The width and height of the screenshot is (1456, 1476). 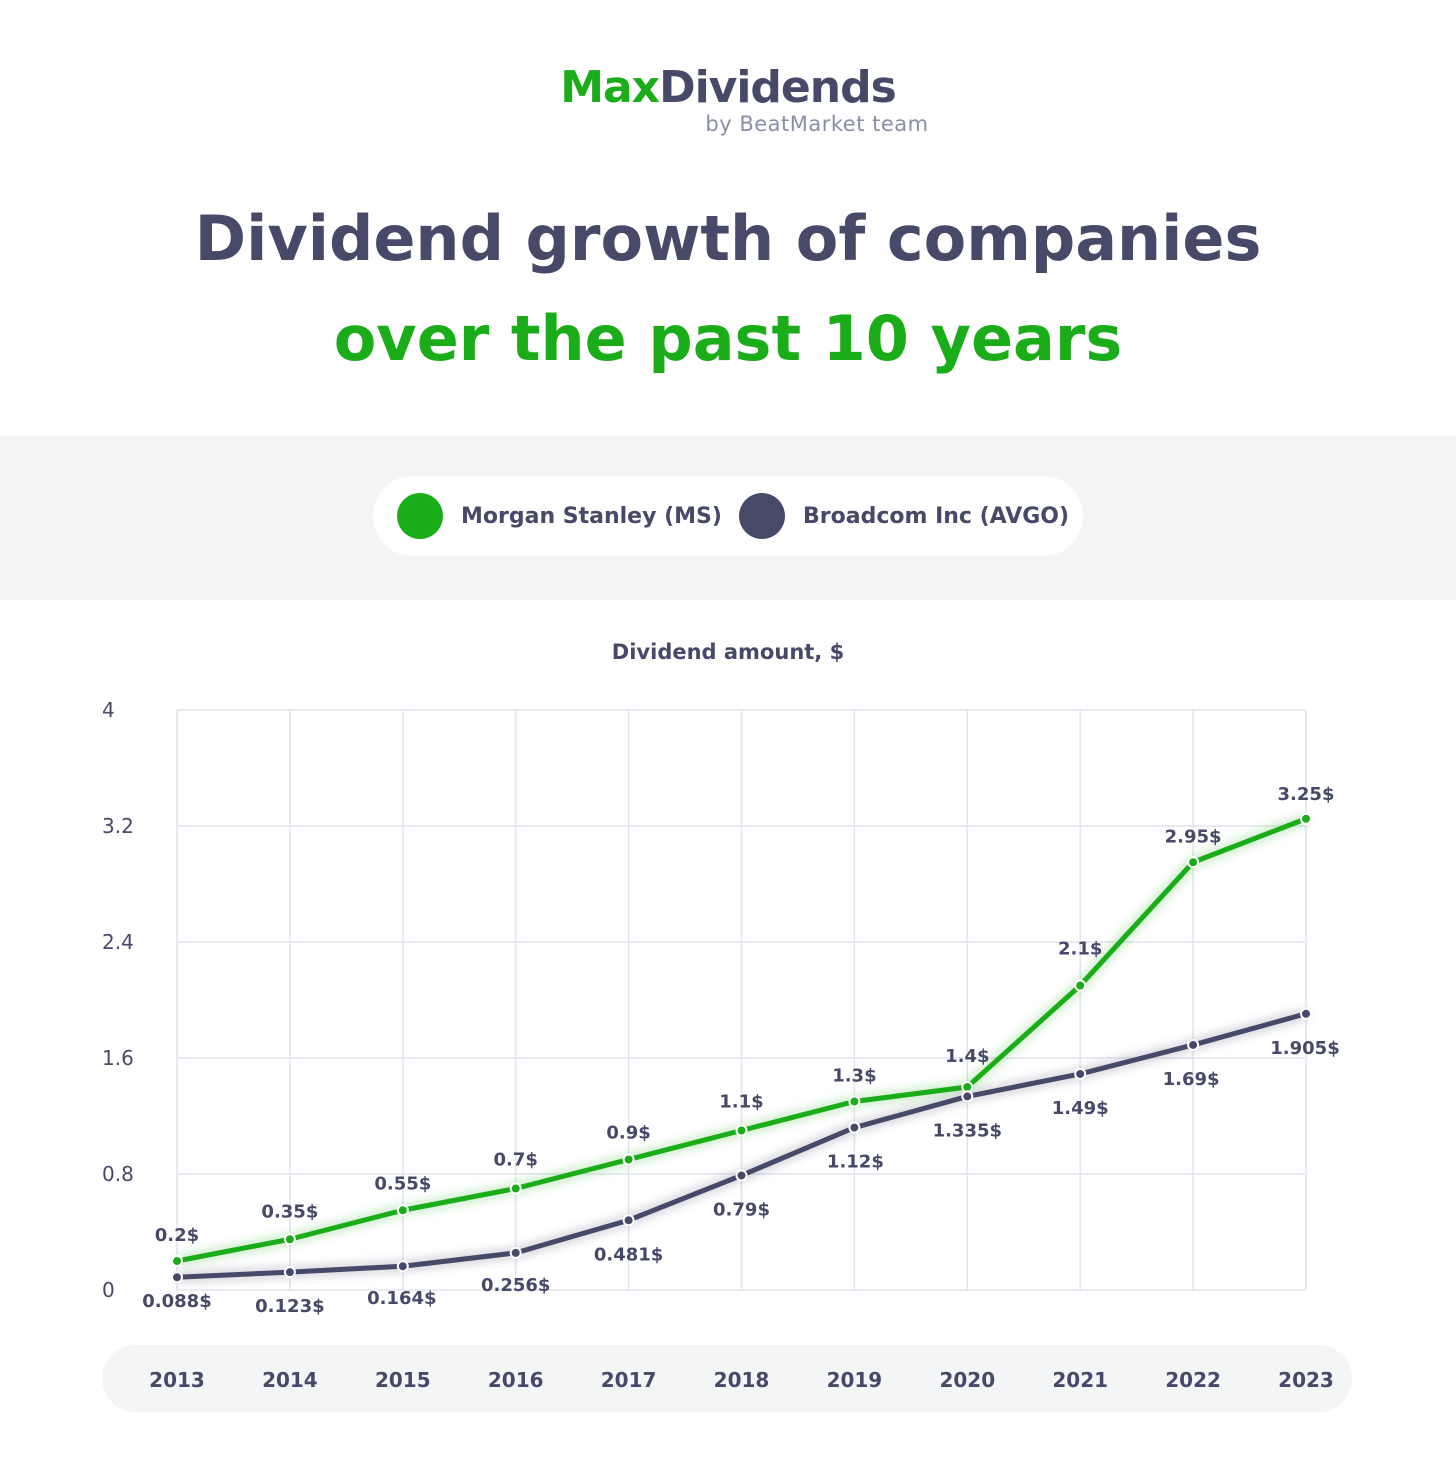 I want to click on y-tick-label: 0.8, so click(x=118, y=1174).